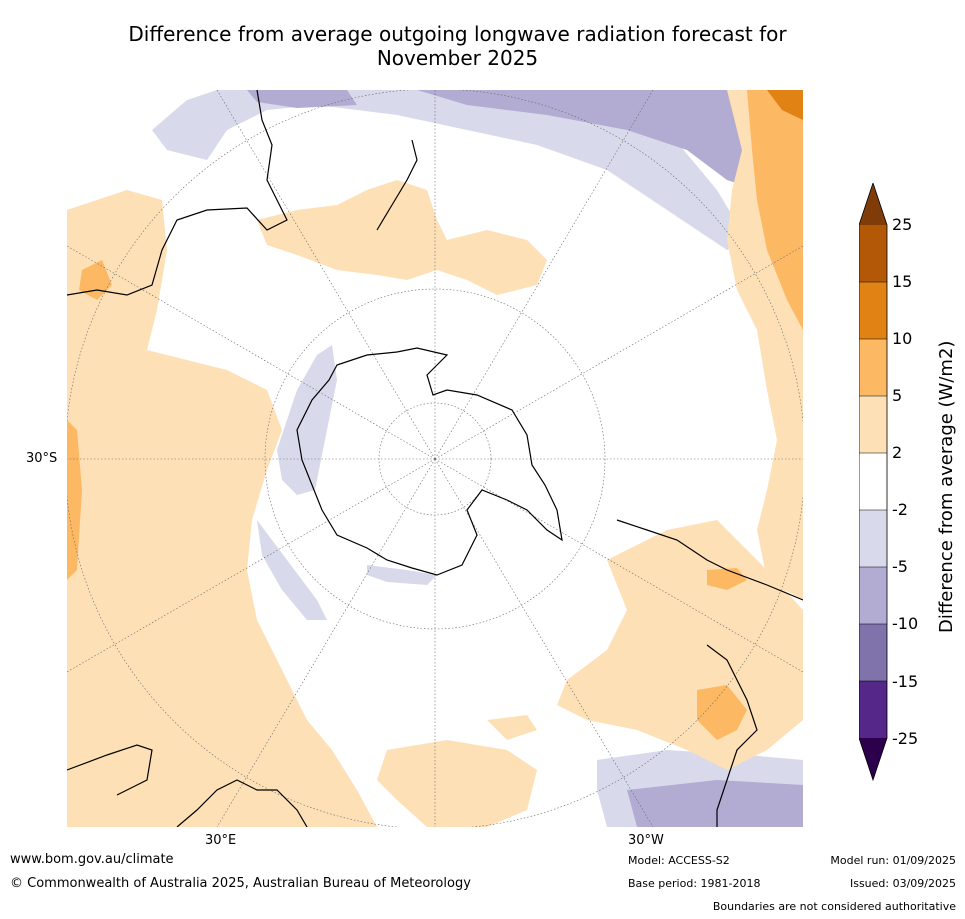 The image size is (965, 919). Describe the element at coordinates (42, 458) in the screenshot. I see `latitude-label: 30°S` at that location.